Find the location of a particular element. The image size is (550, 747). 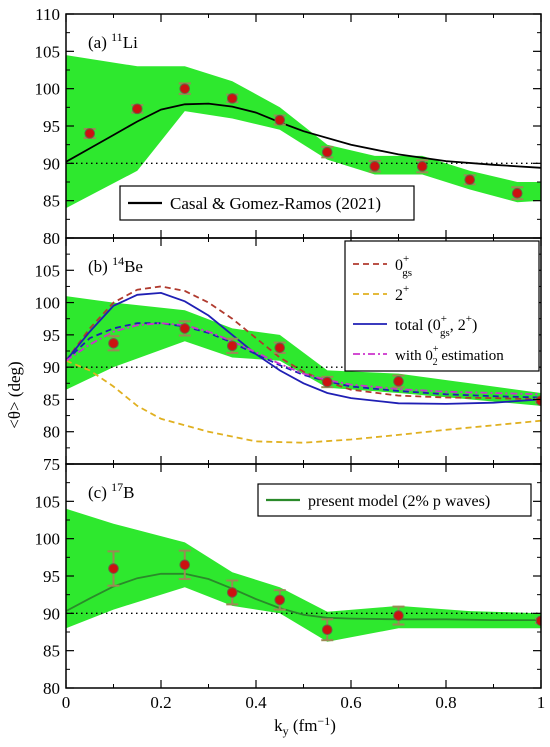

panel-label-element: Li is located at coordinates (130, 42).